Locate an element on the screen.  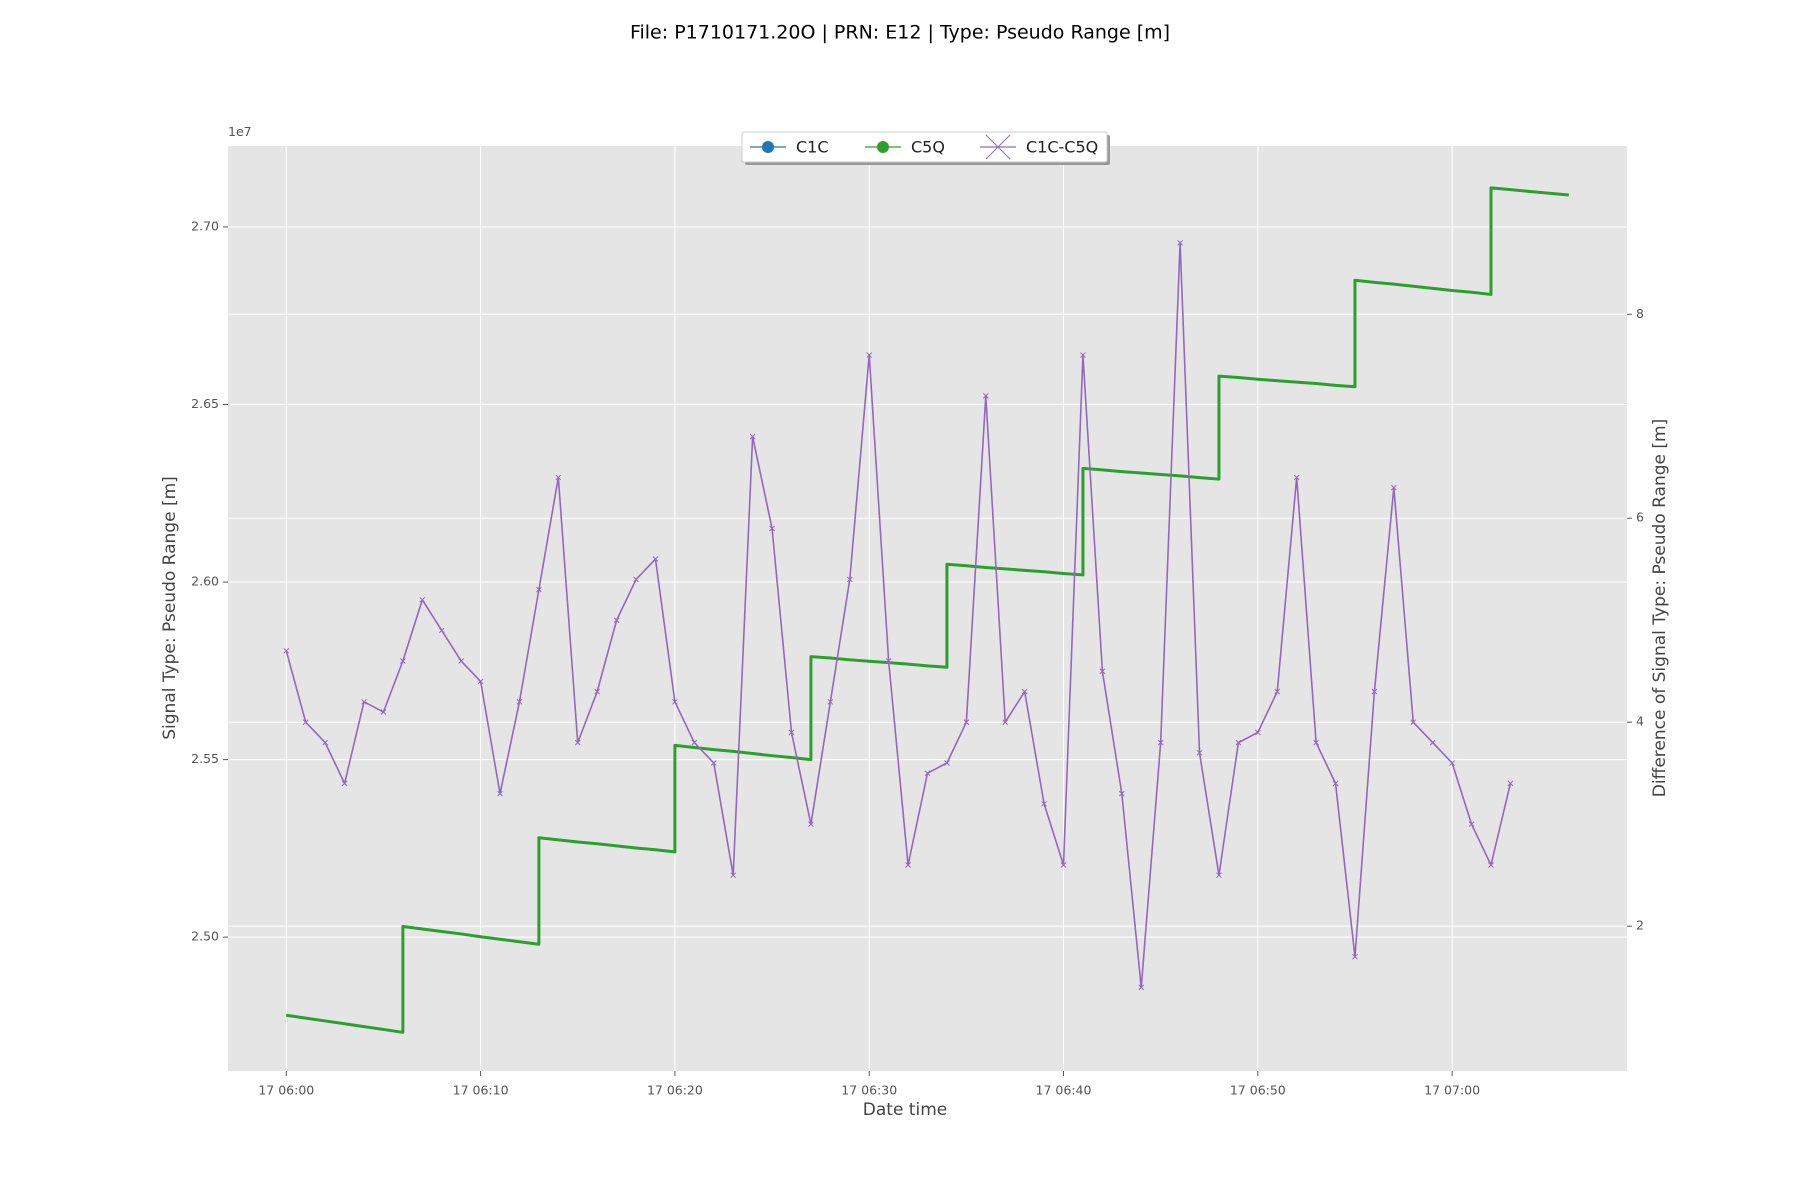
y-tick-label: 2.50 is located at coordinates (205, 936).